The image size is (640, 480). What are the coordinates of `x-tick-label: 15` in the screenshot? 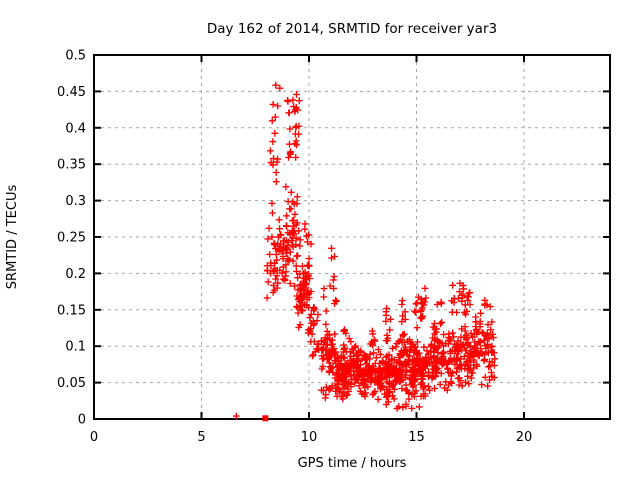 It's located at (416, 437).